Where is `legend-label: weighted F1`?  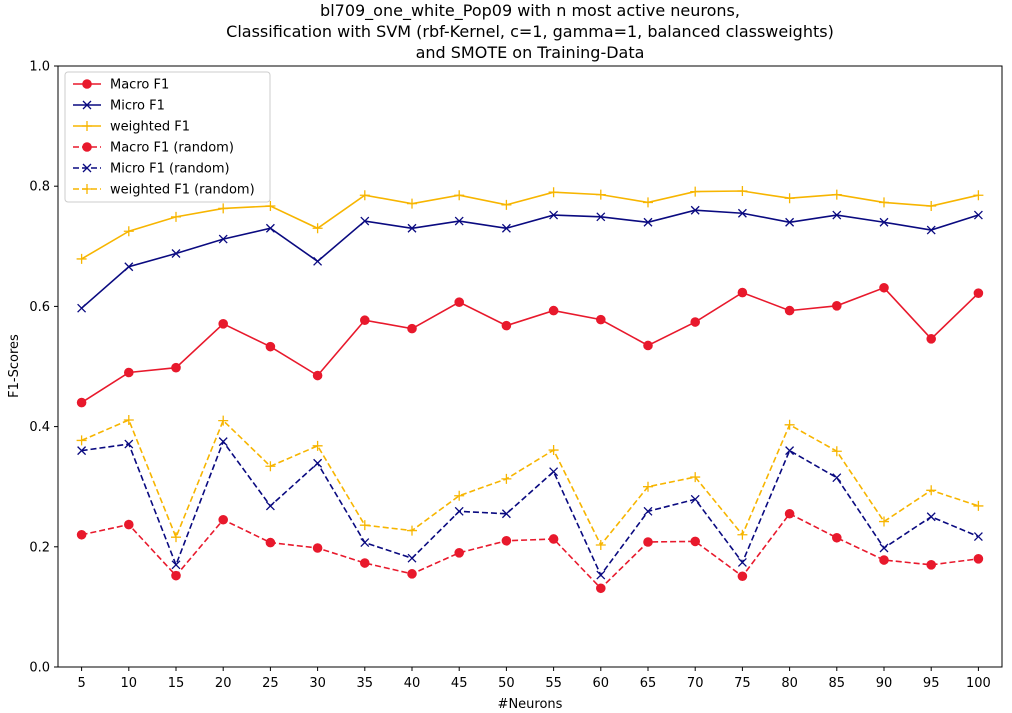
legend-label: weighted F1 is located at coordinates (150, 127).